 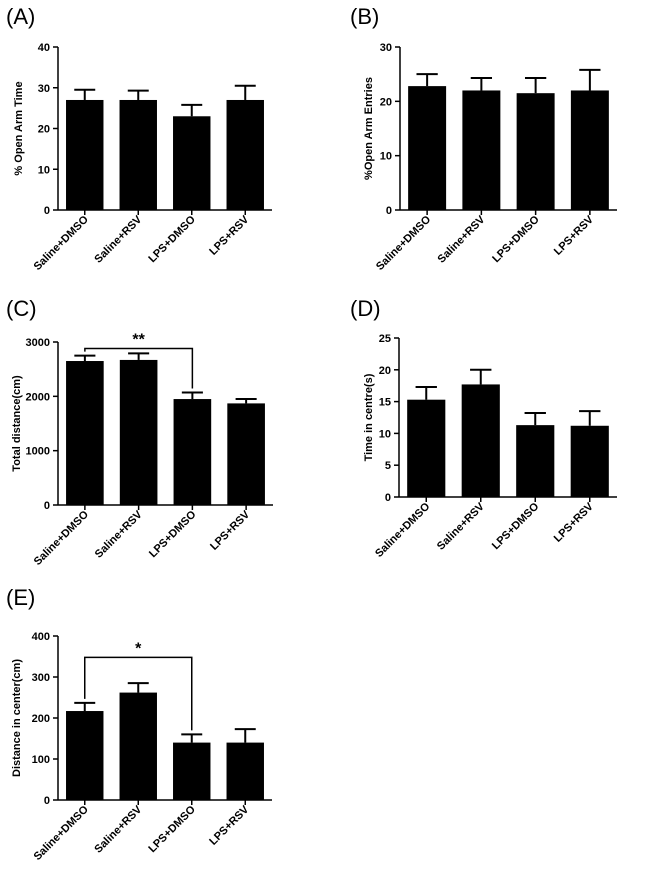 What do you see at coordinates (369, 417) in the screenshot?
I see `y-axis-title: Time in centre(s)` at bounding box center [369, 417].